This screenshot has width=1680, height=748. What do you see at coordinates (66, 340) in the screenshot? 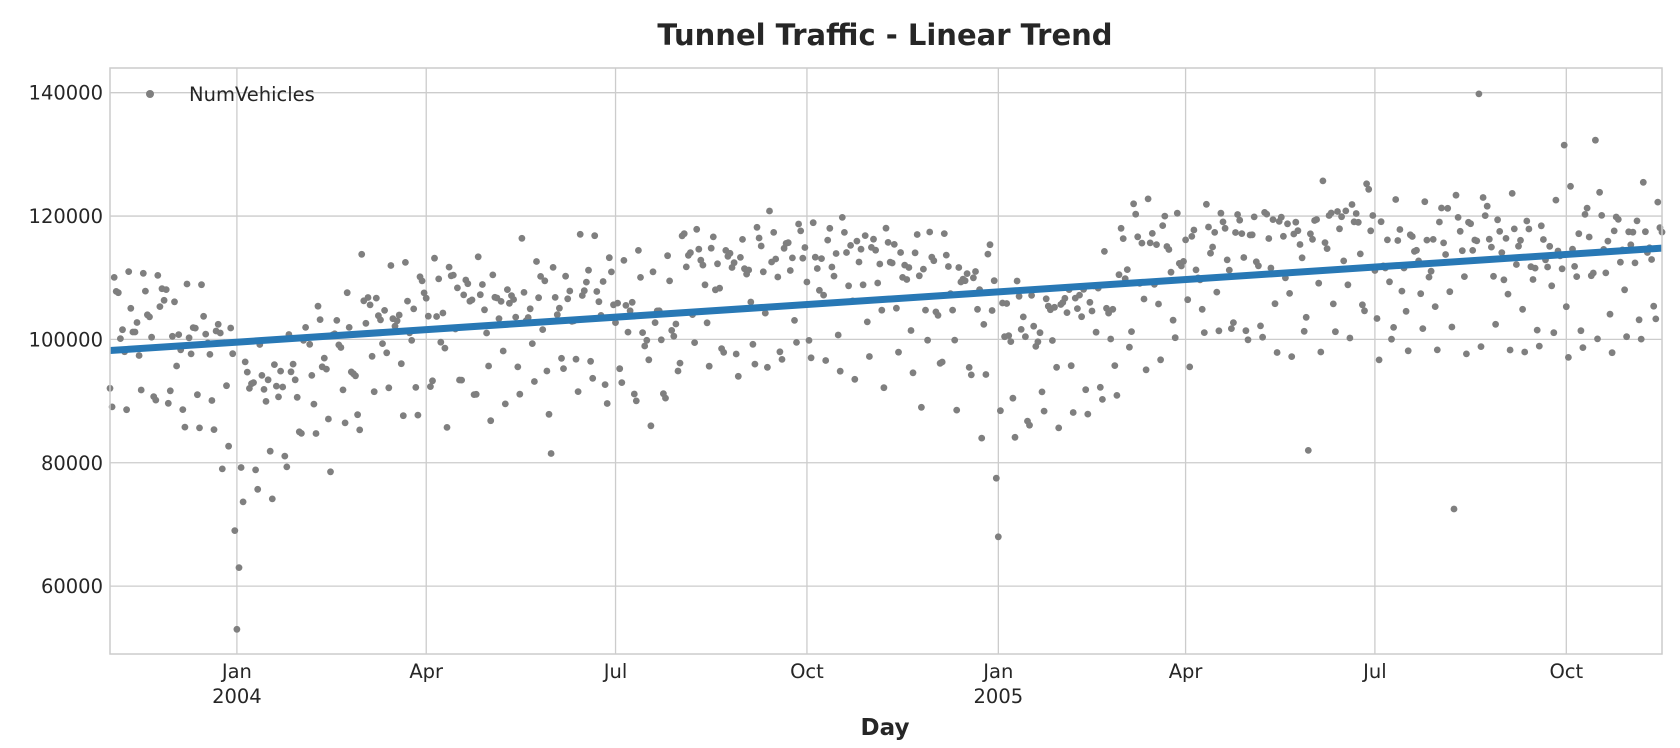
I see `y-axis: 60000 80000 100000 120000 140000` at bounding box center [66, 340].